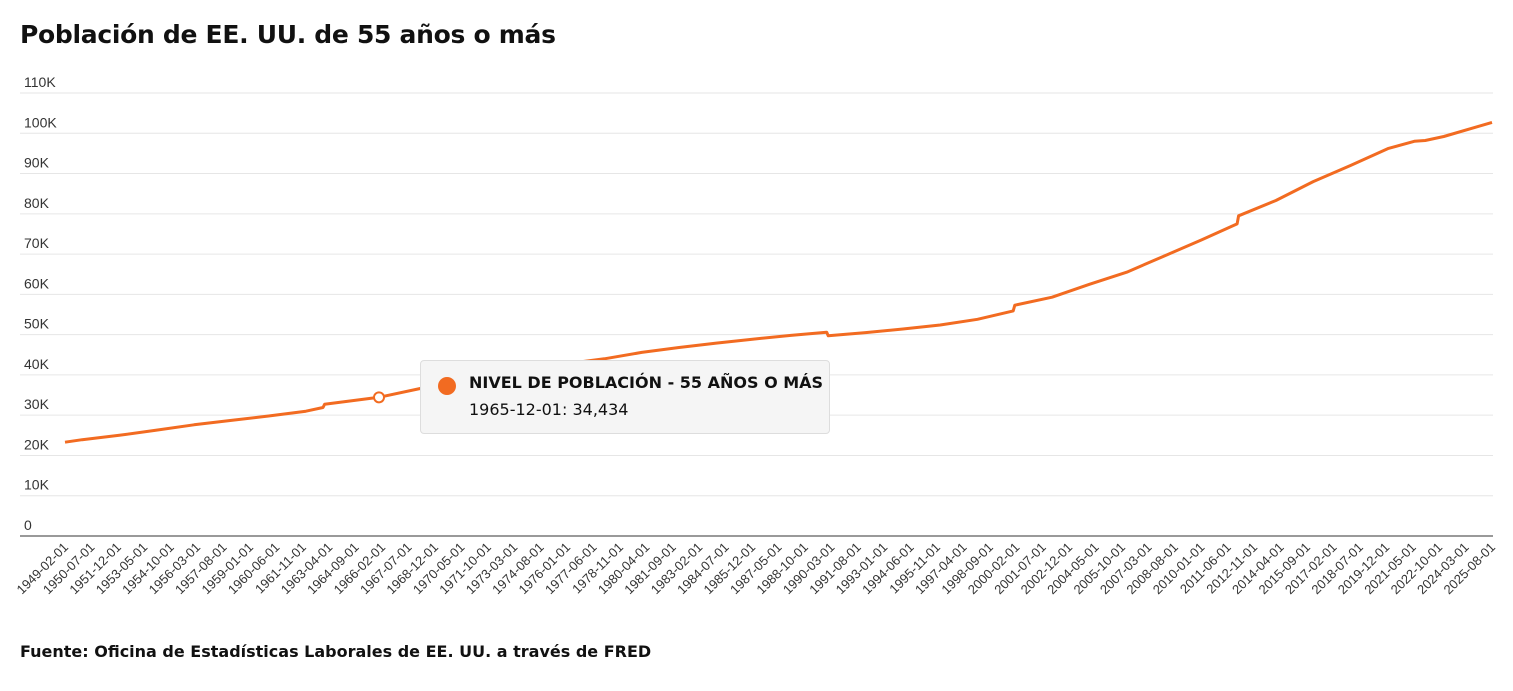  What do you see at coordinates (37, 243) in the screenshot?
I see `y-tick-label: 70K` at bounding box center [37, 243].